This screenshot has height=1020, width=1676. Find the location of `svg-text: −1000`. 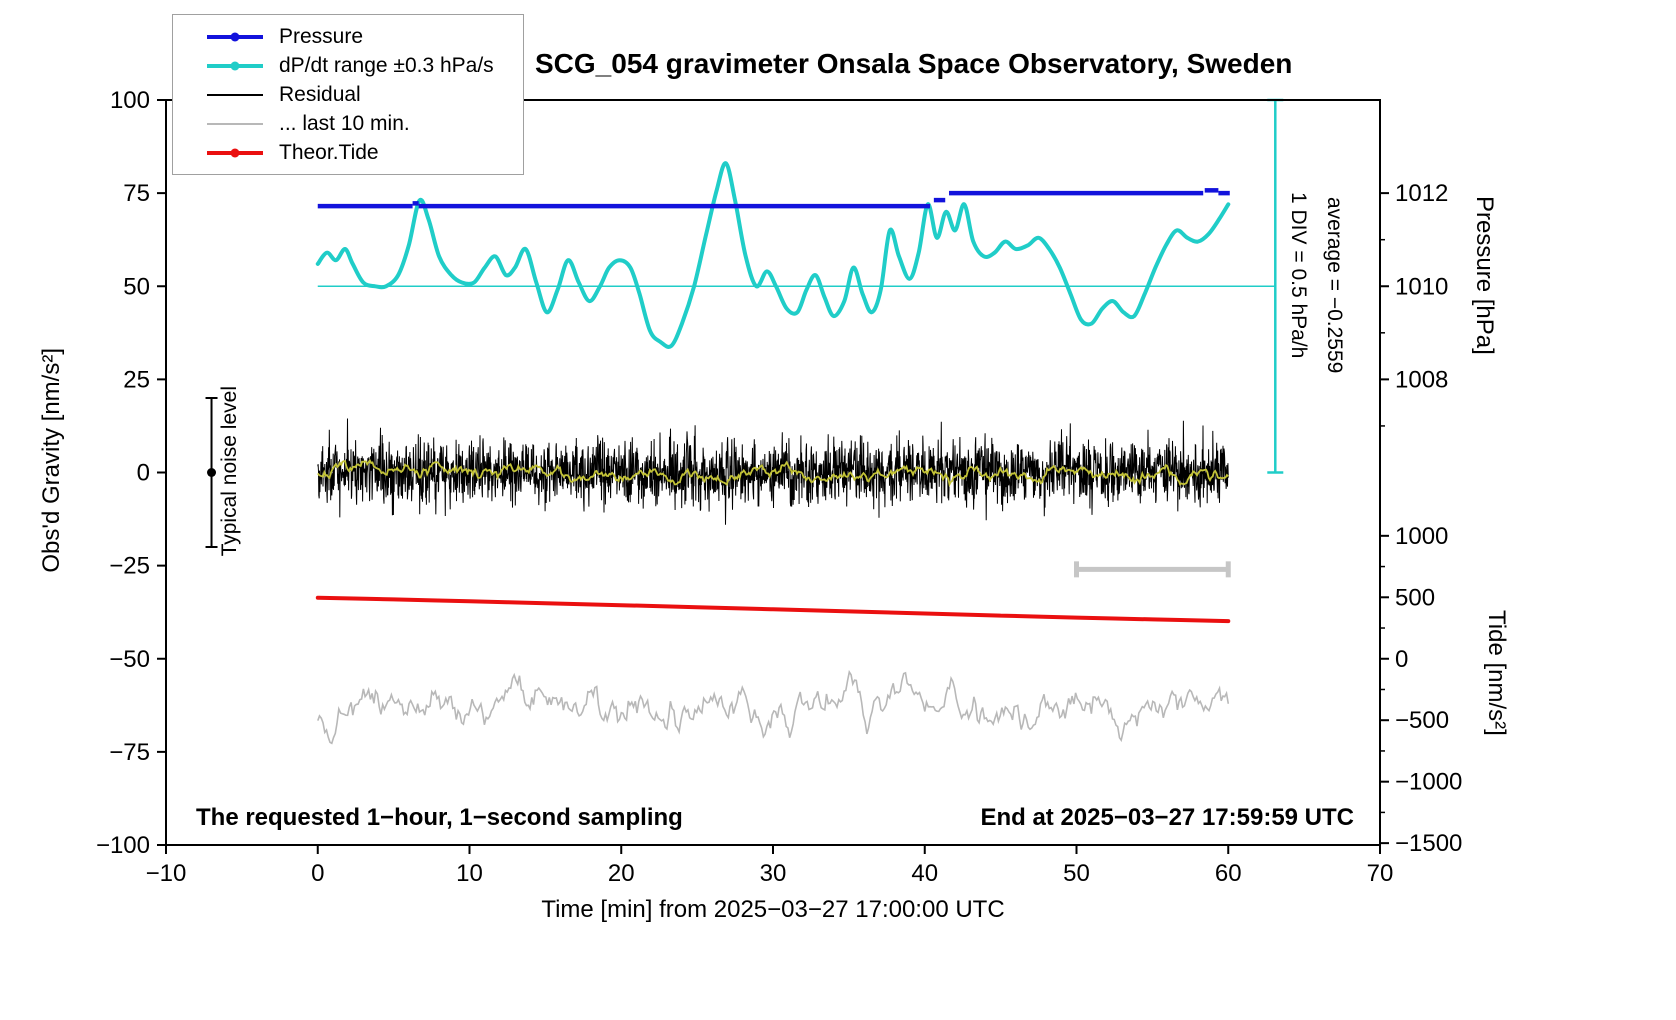

svg-text: −1000 is located at coordinates (1428, 782).